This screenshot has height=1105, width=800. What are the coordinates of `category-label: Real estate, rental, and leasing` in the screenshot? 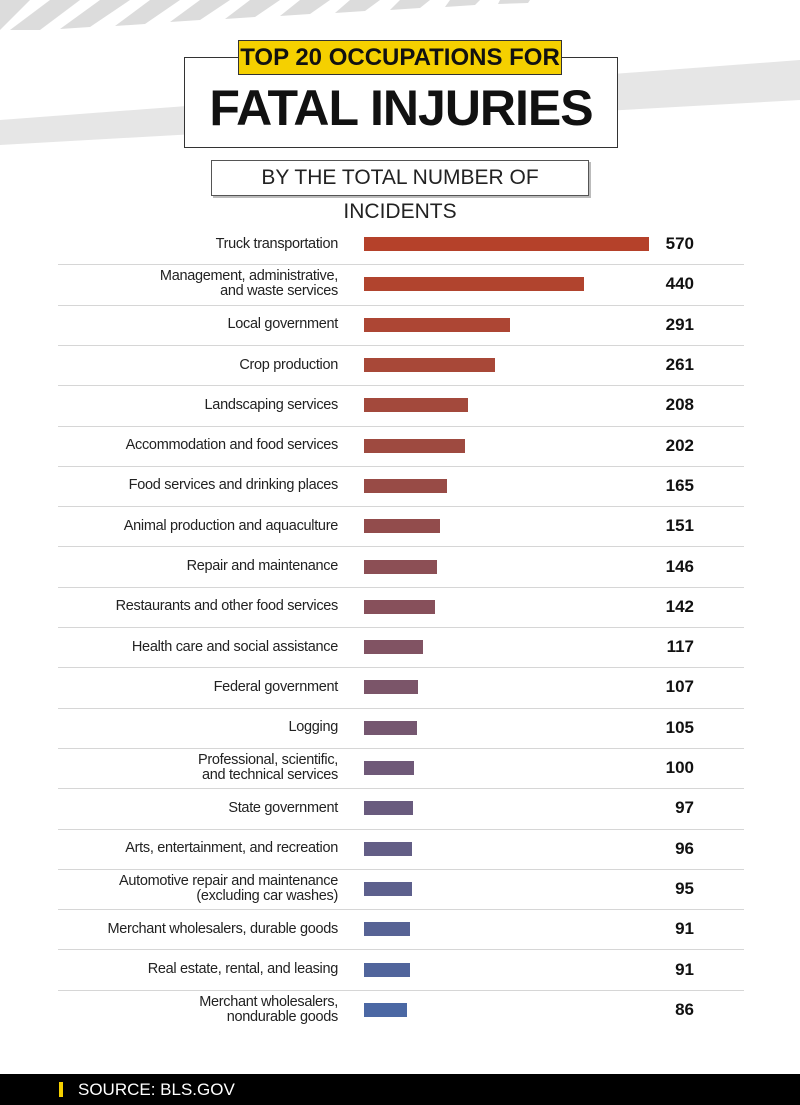 It's located at (243, 969).